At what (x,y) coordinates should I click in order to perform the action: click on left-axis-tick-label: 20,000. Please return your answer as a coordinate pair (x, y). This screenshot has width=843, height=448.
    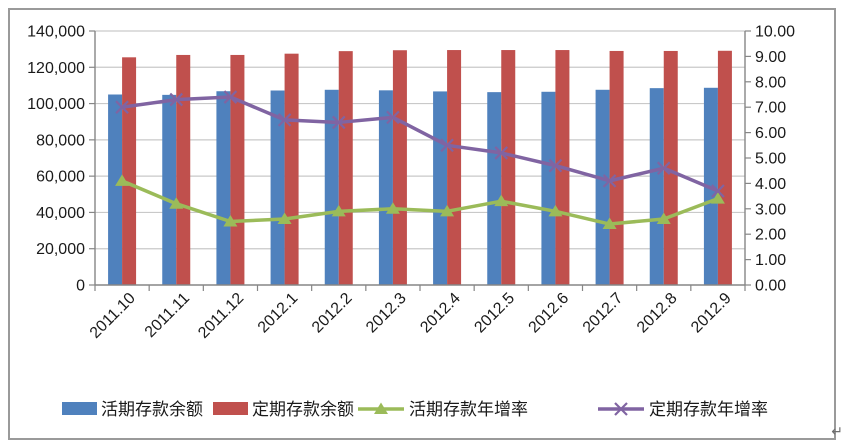
    Looking at the image, I should click on (60, 249).